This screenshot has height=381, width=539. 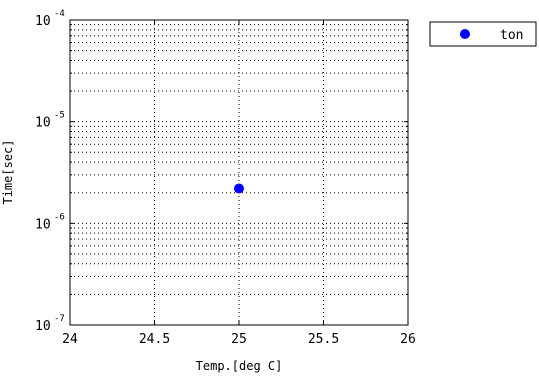 What do you see at coordinates (465, 34) in the screenshot?
I see `legend-marker-ton` at bounding box center [465, 34].